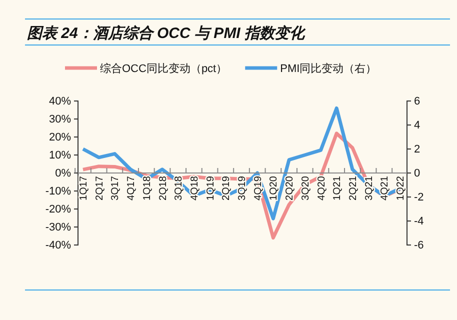 Image resolution: width=457 pixels, height=320 pixels. Describe the element at coordinates (401, 188) in the screenshot. I see `x-tick-label: 1Q22` at that location.